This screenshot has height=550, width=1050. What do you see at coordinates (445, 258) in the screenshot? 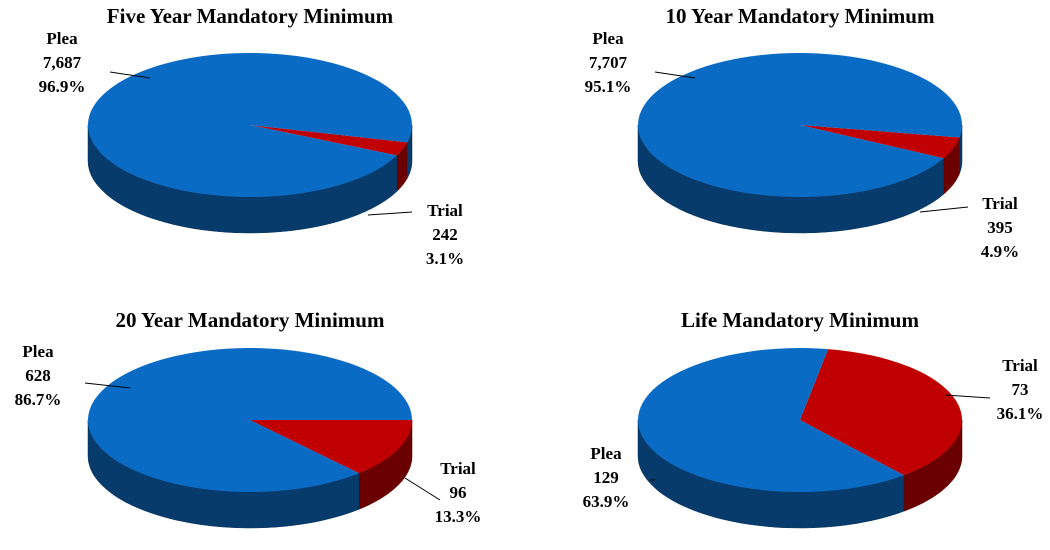
I see `slice-percent-label: 3.1%` at bounding box center [445, 258].